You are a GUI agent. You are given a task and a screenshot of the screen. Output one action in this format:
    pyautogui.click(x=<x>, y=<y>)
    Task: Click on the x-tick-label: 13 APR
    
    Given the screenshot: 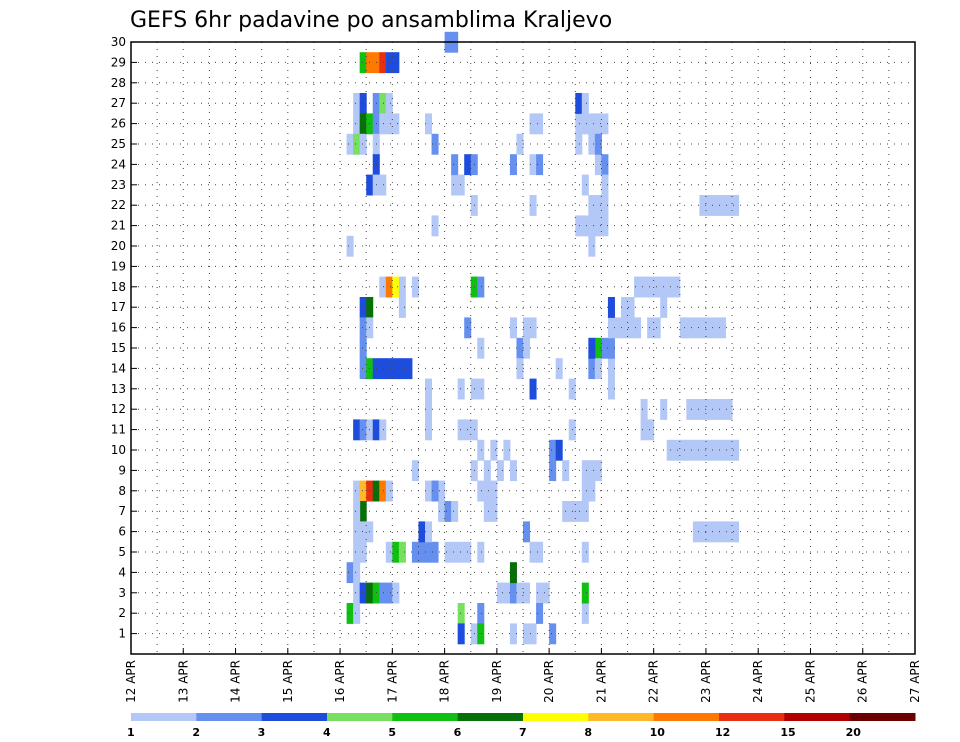 What is the action you would take?
    pyautogui.click(x=183, y=681)
    